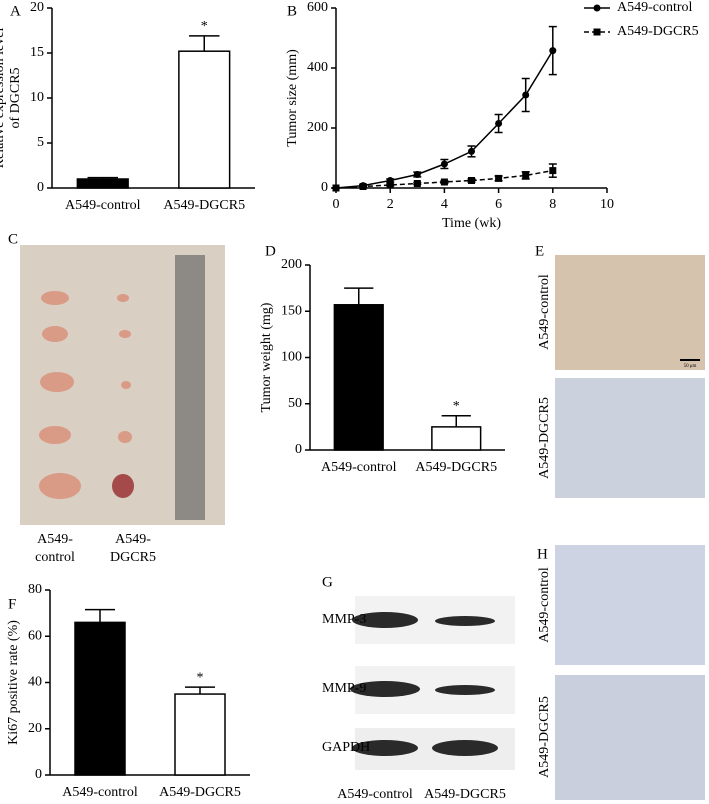 This screenshot has width=709, height=804. Describe the element at coordinates (317, 7) in the screenshot. I see `y-tick-label: 600` at that location.